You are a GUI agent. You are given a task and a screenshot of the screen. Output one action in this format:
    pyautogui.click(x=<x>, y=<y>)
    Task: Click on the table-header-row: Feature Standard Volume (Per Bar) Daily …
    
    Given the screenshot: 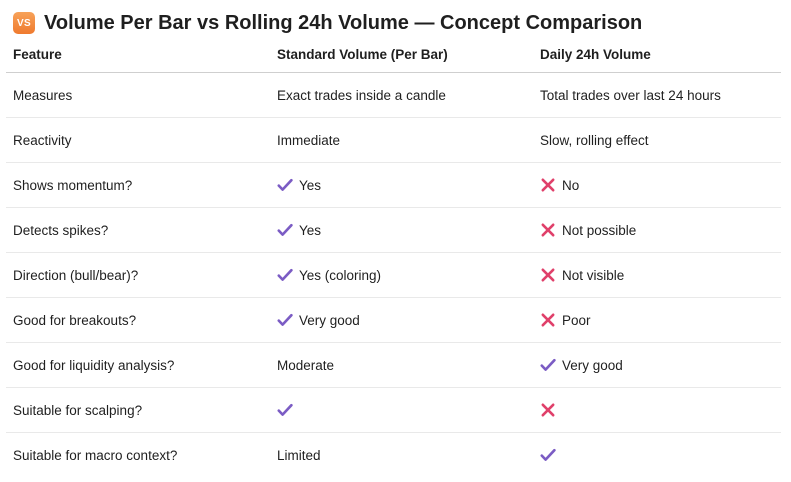 What is the action you would take?
    pyautogui.click(x=393, y=54)
    